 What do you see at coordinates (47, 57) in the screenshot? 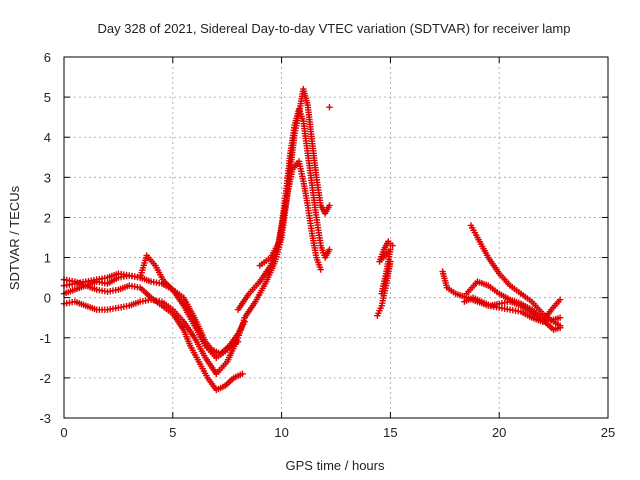
I see `y-tick-label: 6` at bounding box center [47, 57].